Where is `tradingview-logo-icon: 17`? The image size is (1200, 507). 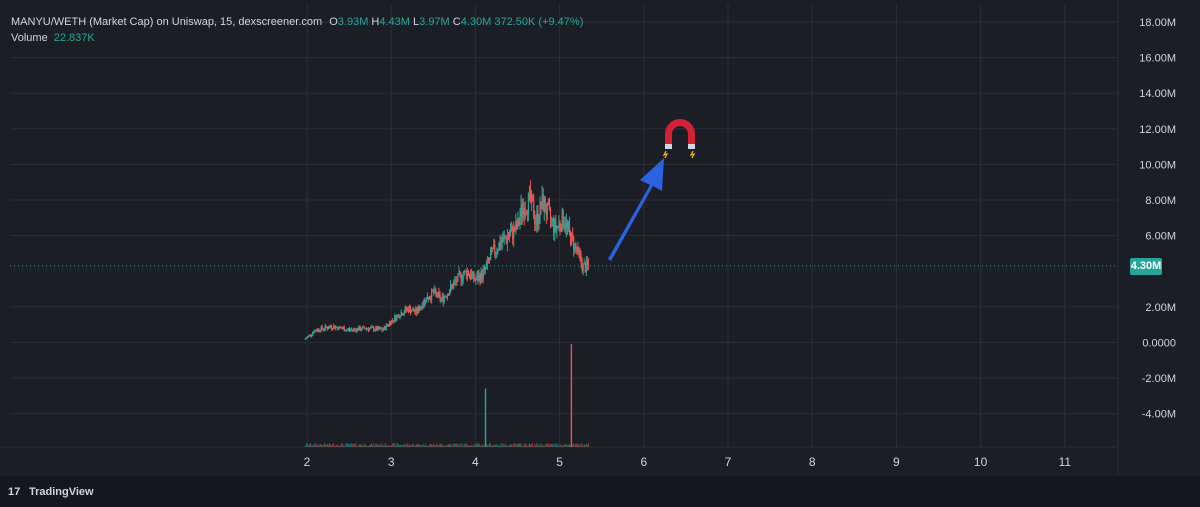 tradingview-logo-icon: 17 is located at coordinates (14, 492).